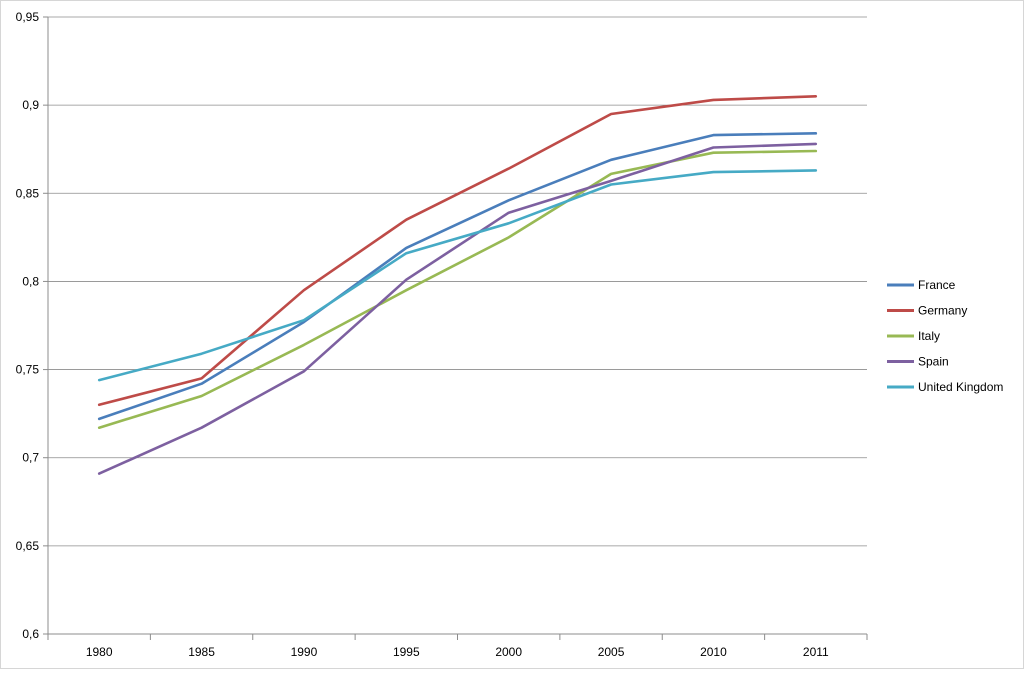 The height and width of the screenshot is (673, 1024). Describe the element at coordinates (30, 281) in the screenshot. I see `y-tick-label: 0,8` at that location.